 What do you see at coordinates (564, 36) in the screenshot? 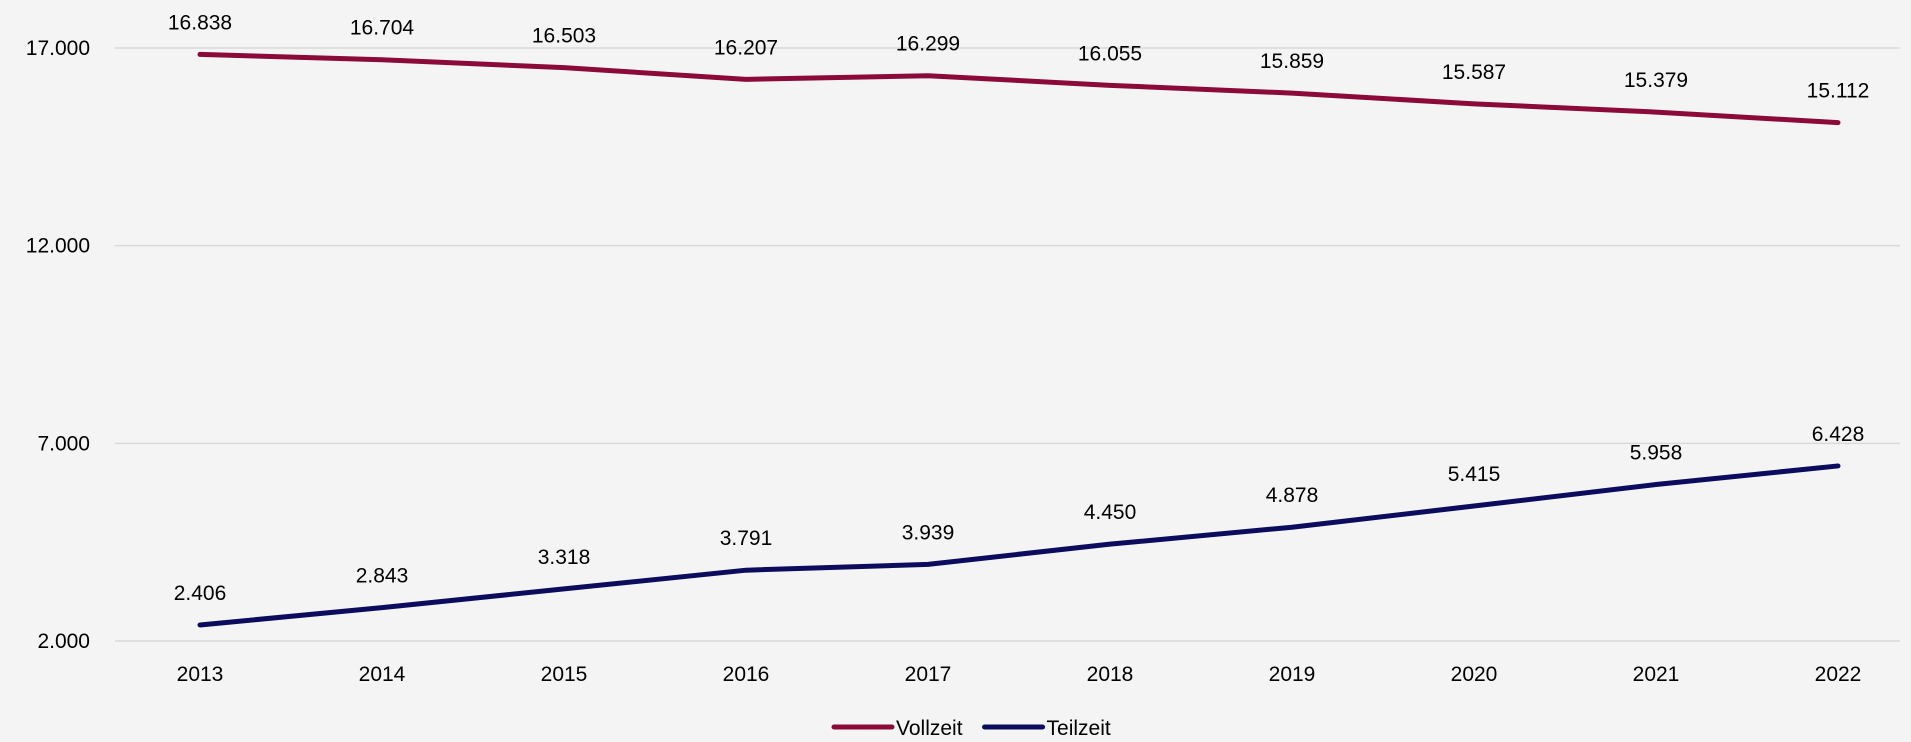
I see `data-label: 16.503` at bounding box center [564, 36].